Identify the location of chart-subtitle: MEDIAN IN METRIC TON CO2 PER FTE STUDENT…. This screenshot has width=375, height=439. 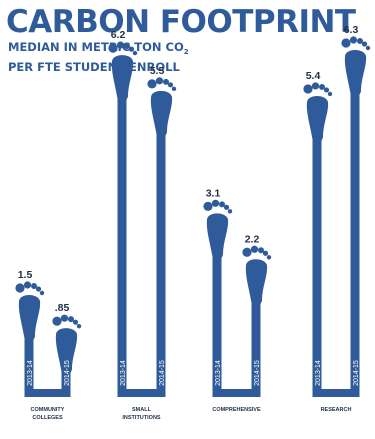
(138, 57).